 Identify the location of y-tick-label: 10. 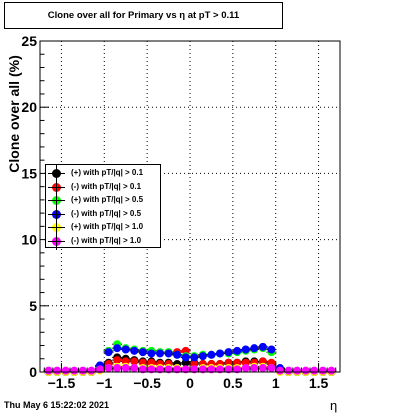
(29, 240).